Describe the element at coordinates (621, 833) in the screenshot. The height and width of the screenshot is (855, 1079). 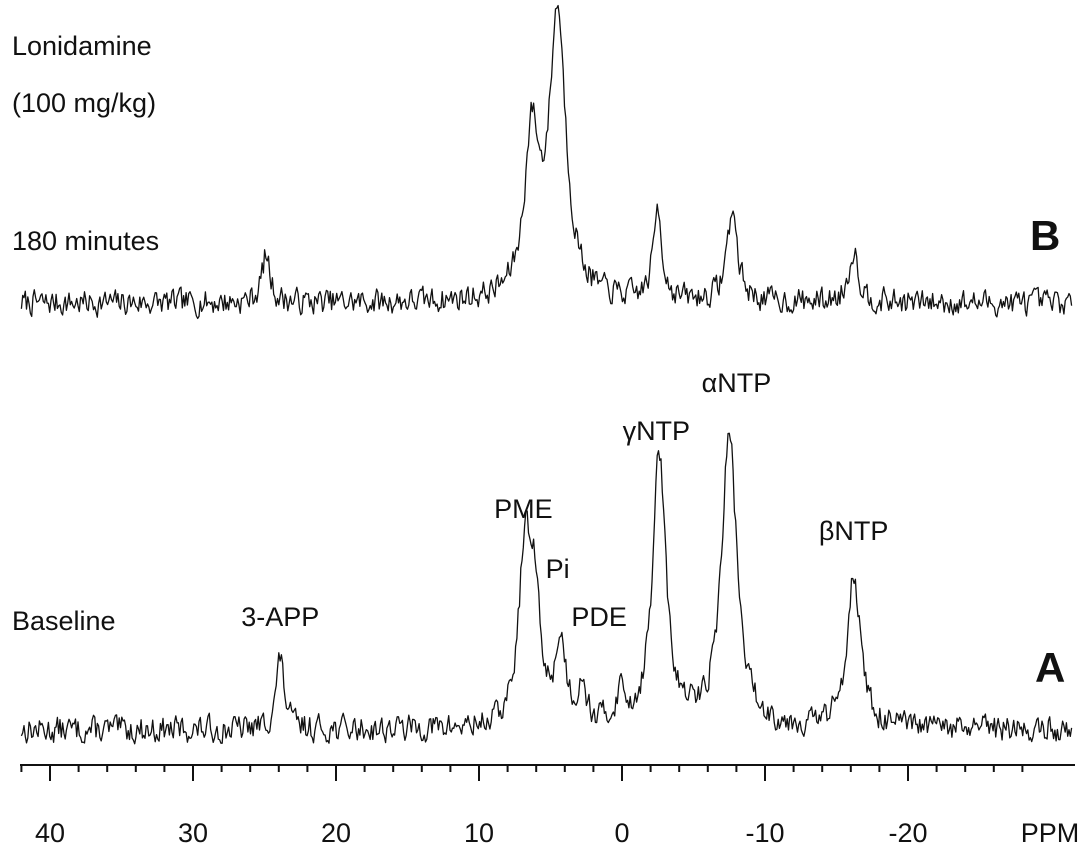
I see `x-tick-label-4: 0` at that location.